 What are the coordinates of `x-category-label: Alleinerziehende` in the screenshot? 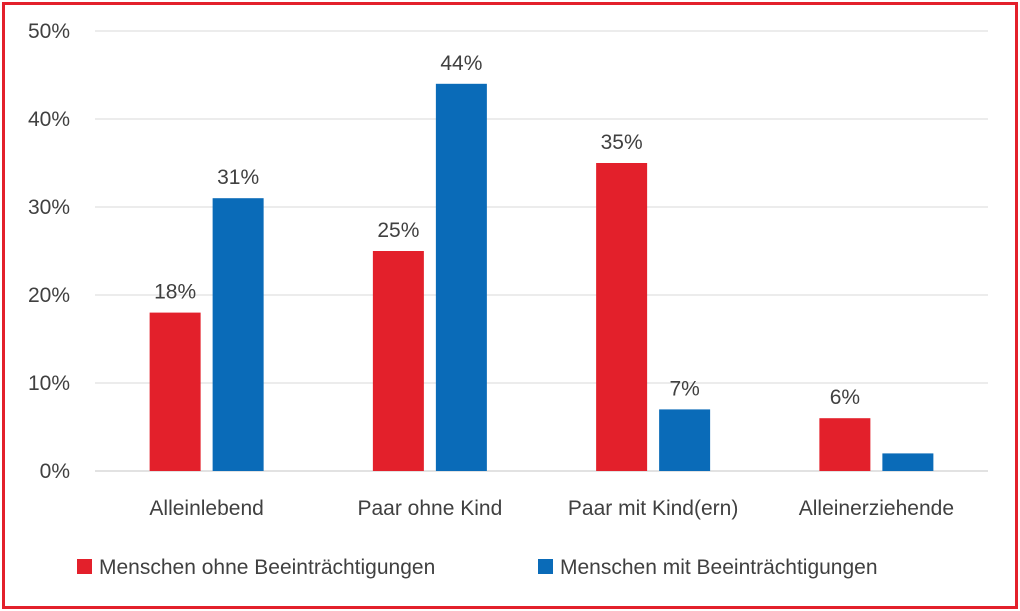 It's located at (876, 508).